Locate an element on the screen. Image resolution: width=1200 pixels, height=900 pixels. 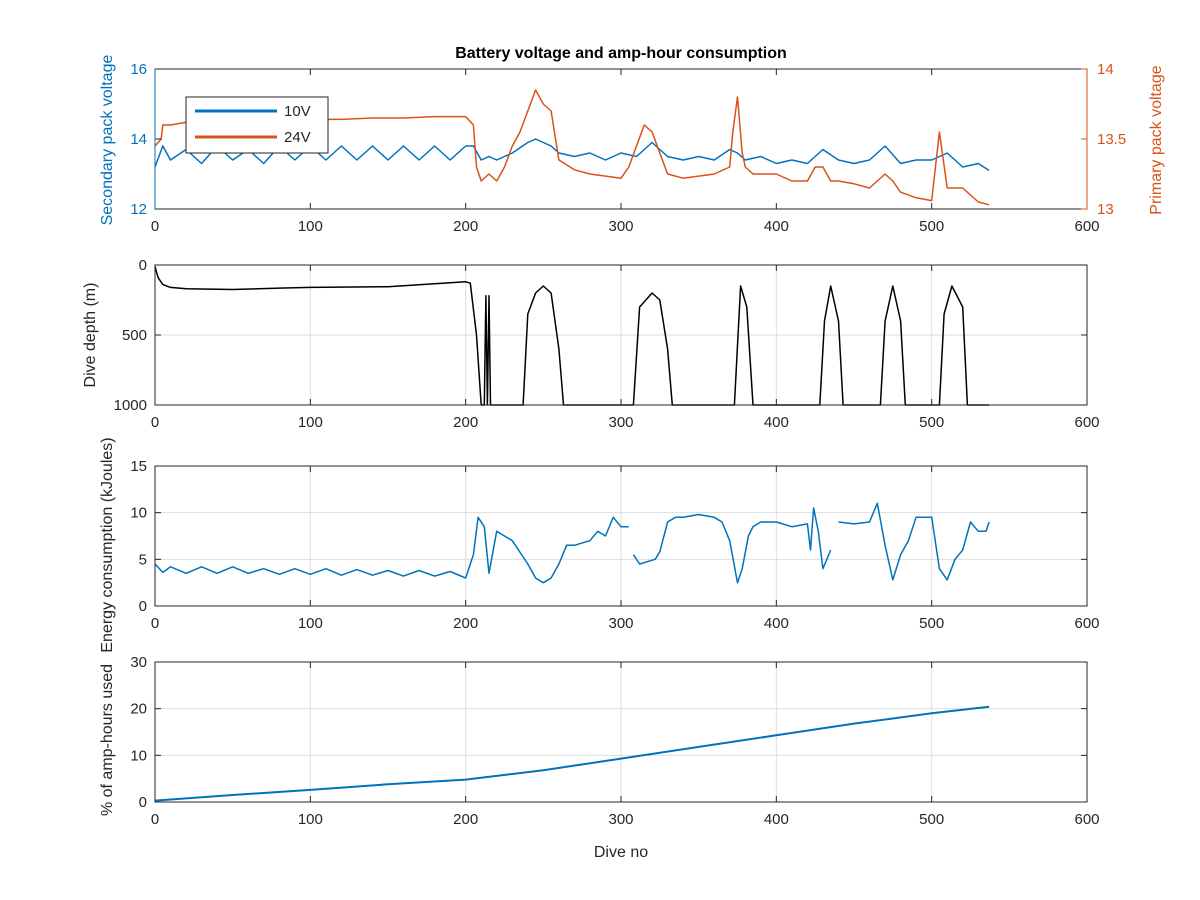
x-axis-label: Dive no is located at coordinates (621, 852).